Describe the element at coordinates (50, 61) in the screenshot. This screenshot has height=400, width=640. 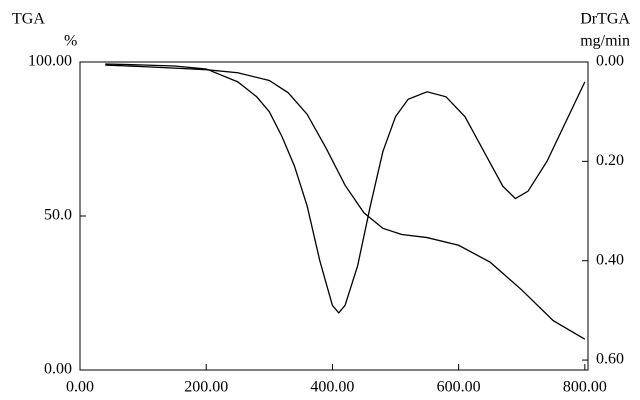
I see `y-tick-label: 100.00` at that location.